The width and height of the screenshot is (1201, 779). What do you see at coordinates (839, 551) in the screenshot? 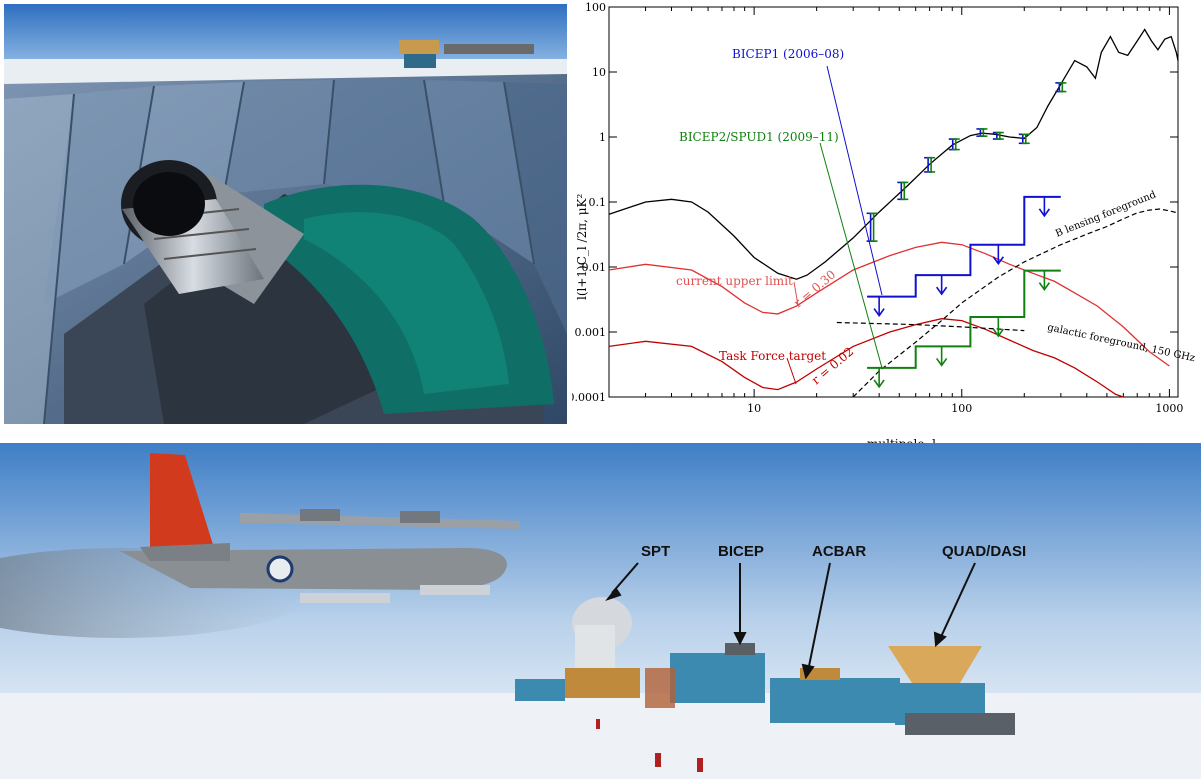
I see `label-acbar: ACBAR` at bounding box center [839, 551].